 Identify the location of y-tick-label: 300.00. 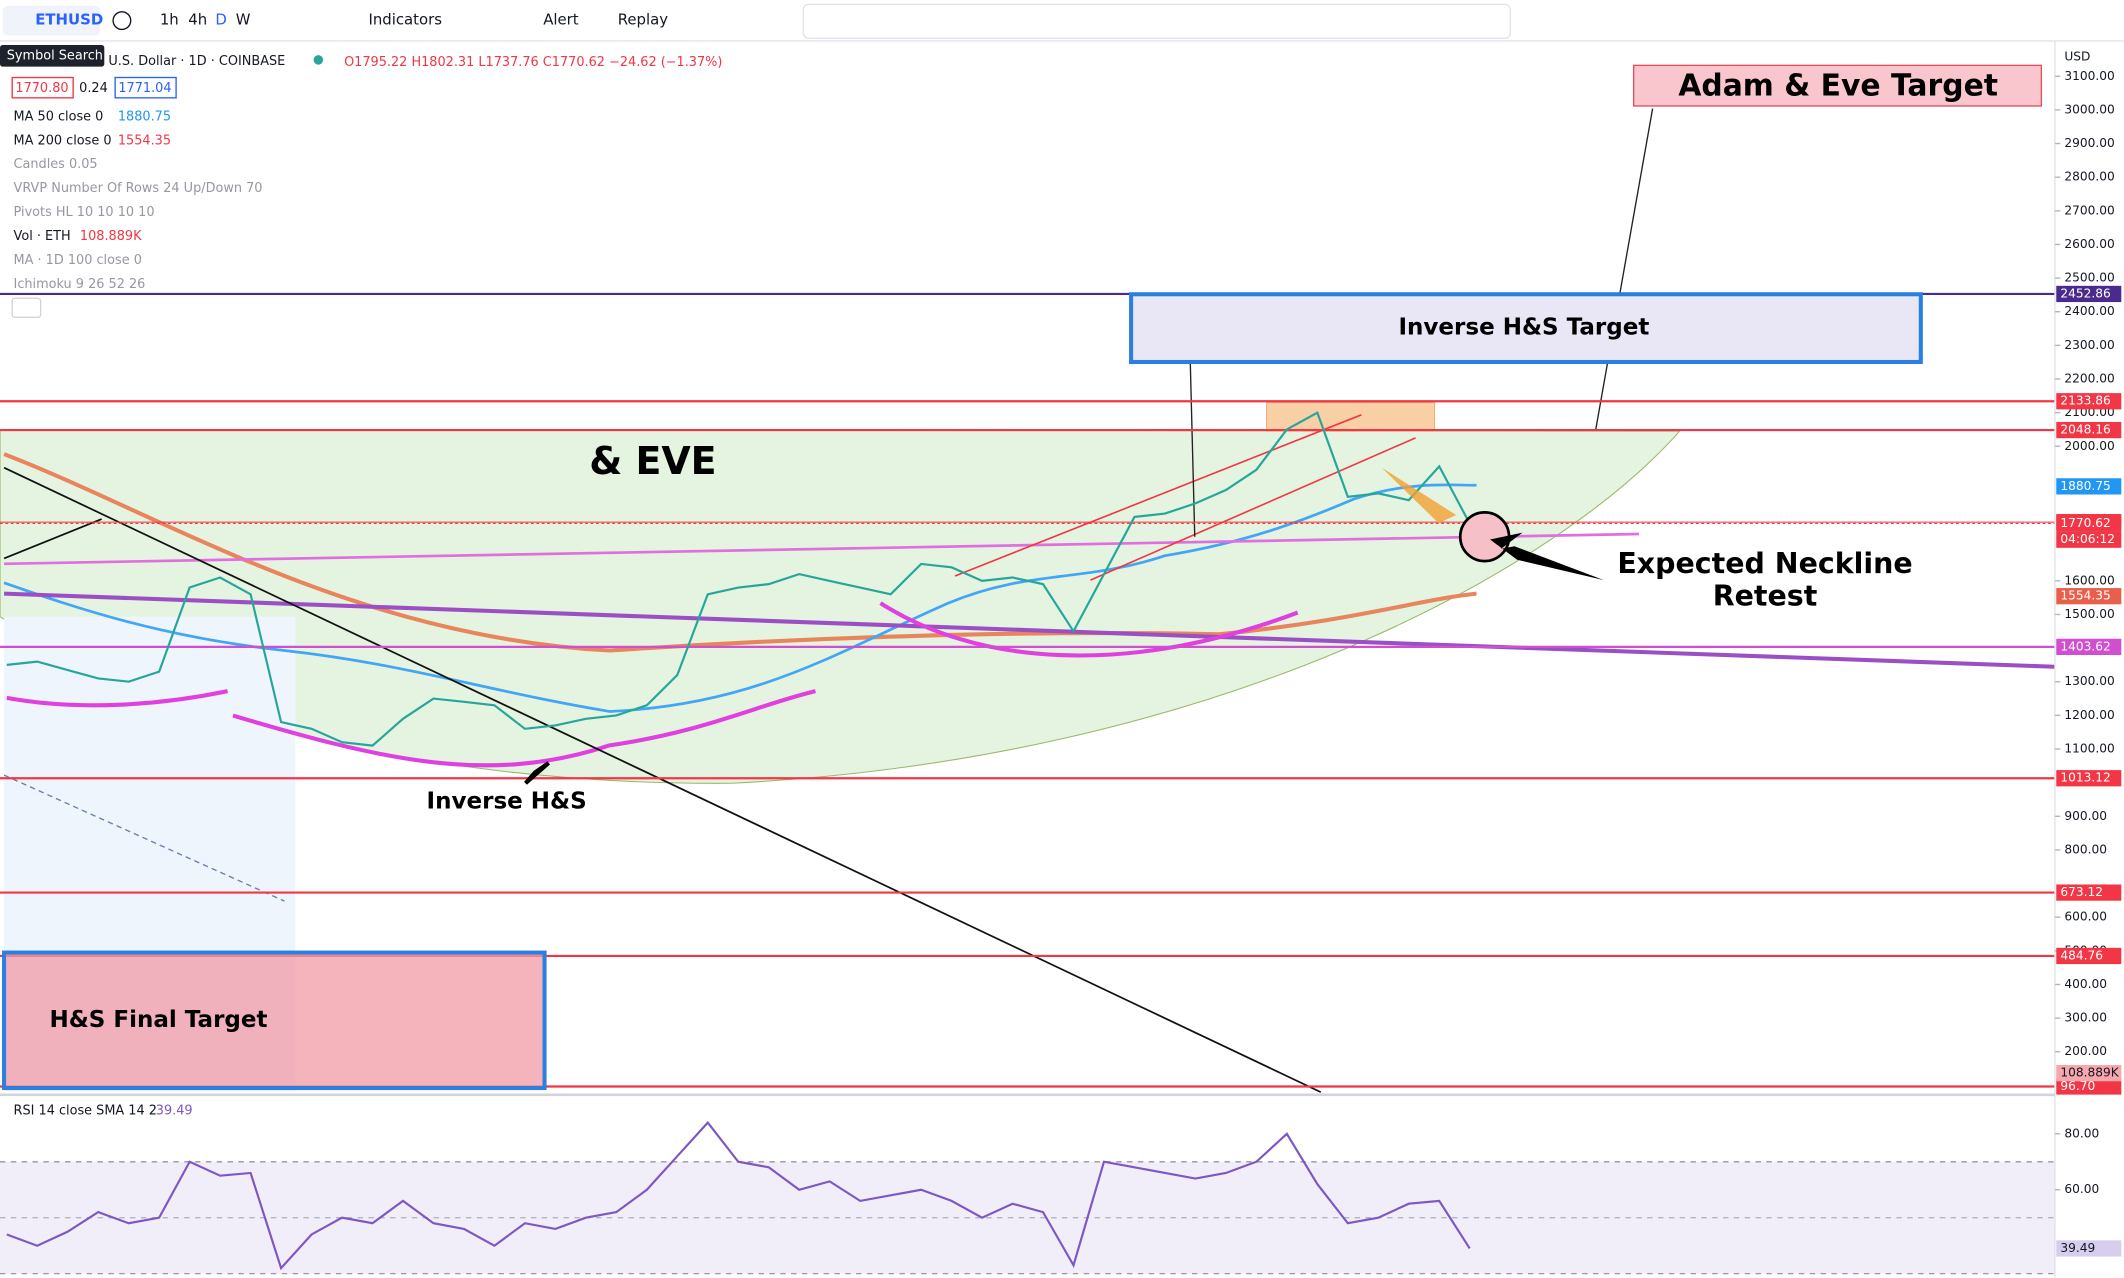
(2085, 1018).